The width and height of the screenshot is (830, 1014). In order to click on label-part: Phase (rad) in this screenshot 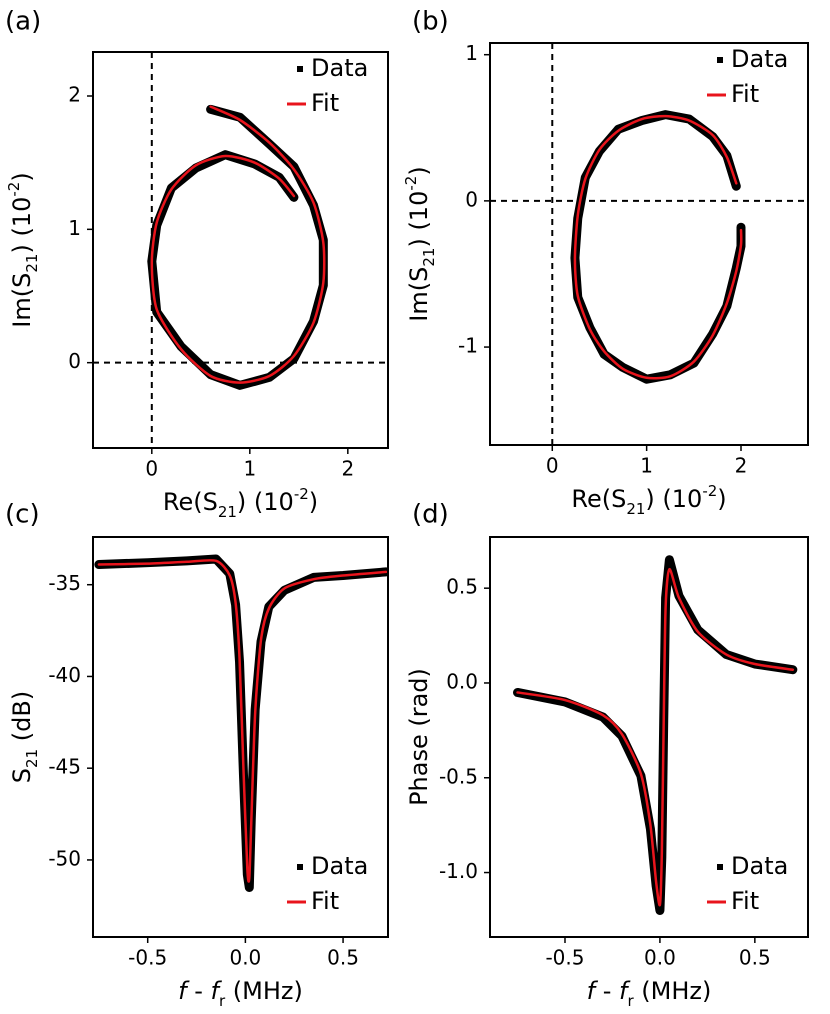, I will do `click(419, 737)`.